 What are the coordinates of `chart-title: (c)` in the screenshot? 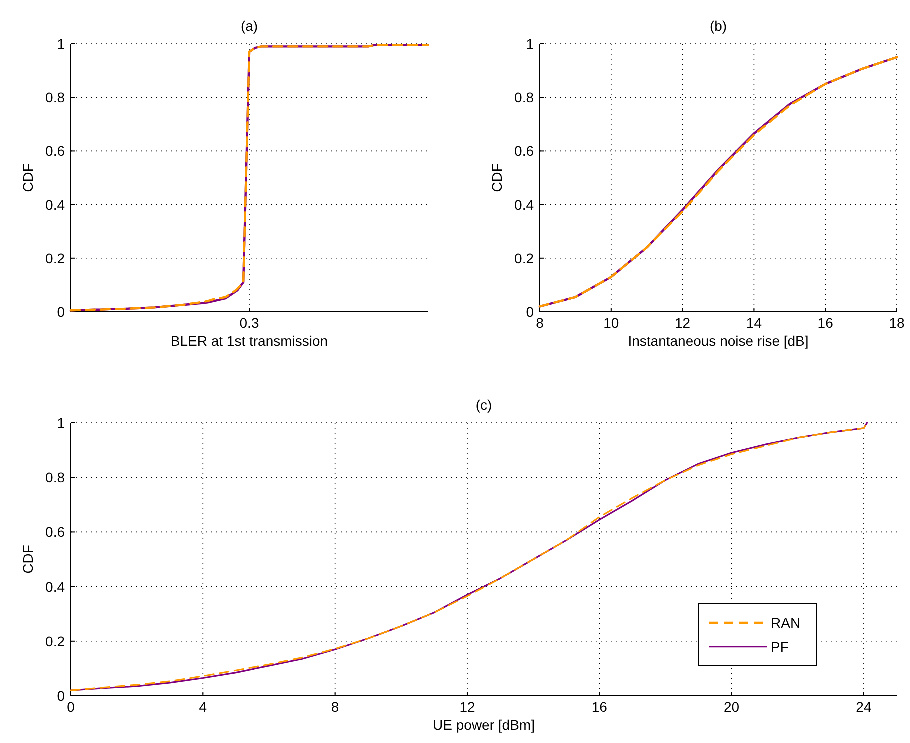 It's located at (484, 405).